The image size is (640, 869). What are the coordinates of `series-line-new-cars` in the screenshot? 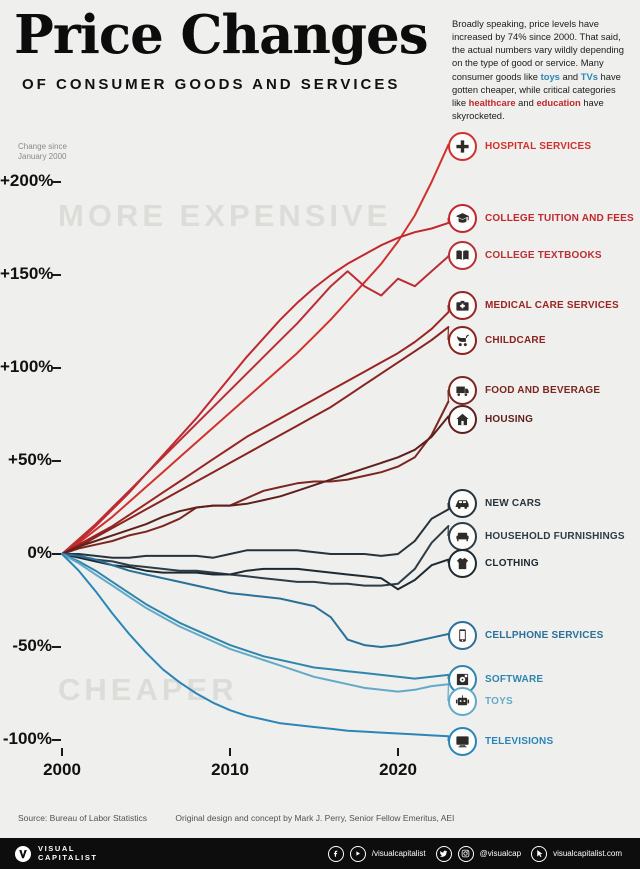 It's located at (255, 533).